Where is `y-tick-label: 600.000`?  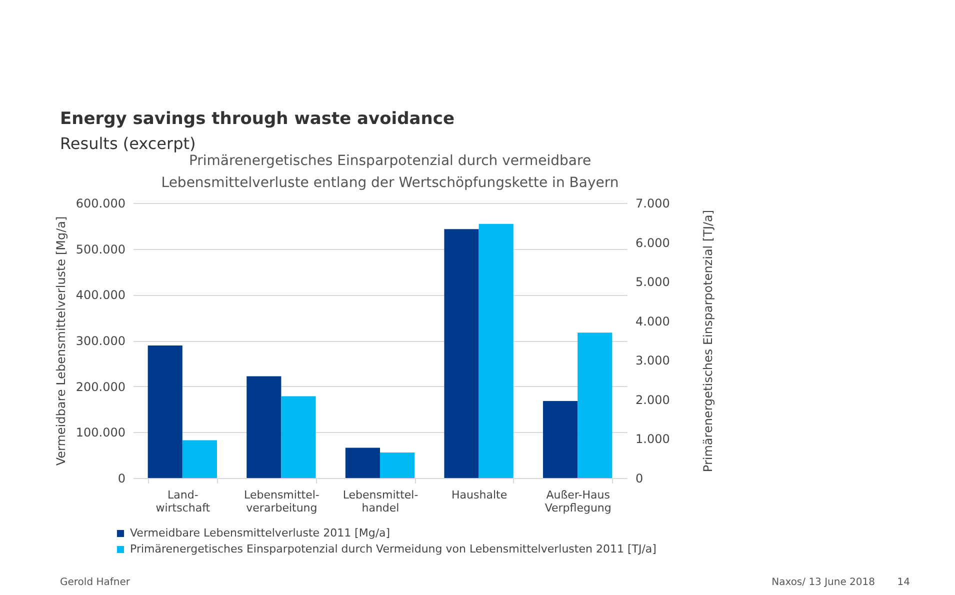
y-tick-label: 600.000 is located at coordinates (101, 203).